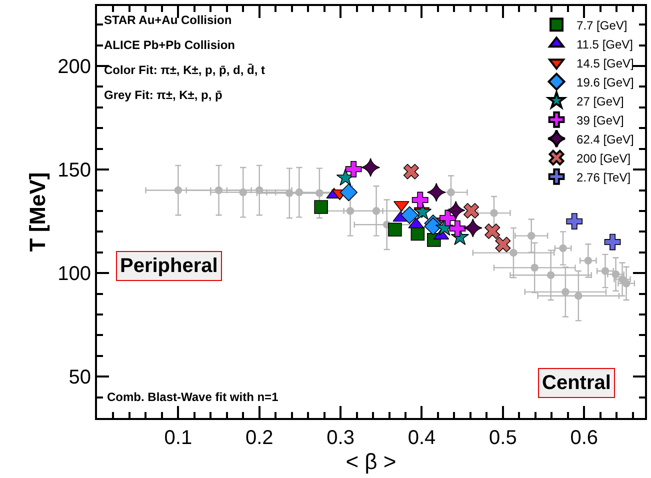 This screenshot has width=651, height=478. I want to click on y-tick-label: 50, so click(79, 377).